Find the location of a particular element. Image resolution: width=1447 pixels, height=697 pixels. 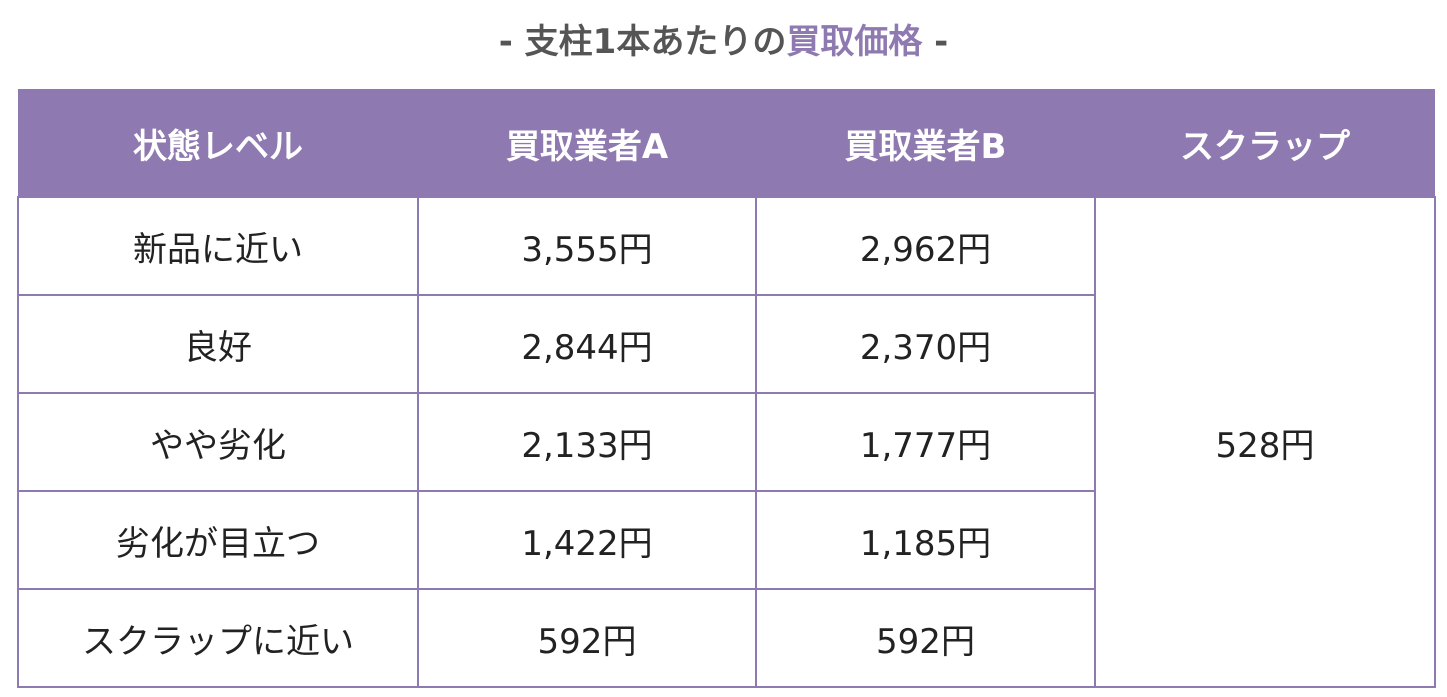

table-row: 劣化が目立つ 1,422円 1,185円 is located at coordinates (726, 540).